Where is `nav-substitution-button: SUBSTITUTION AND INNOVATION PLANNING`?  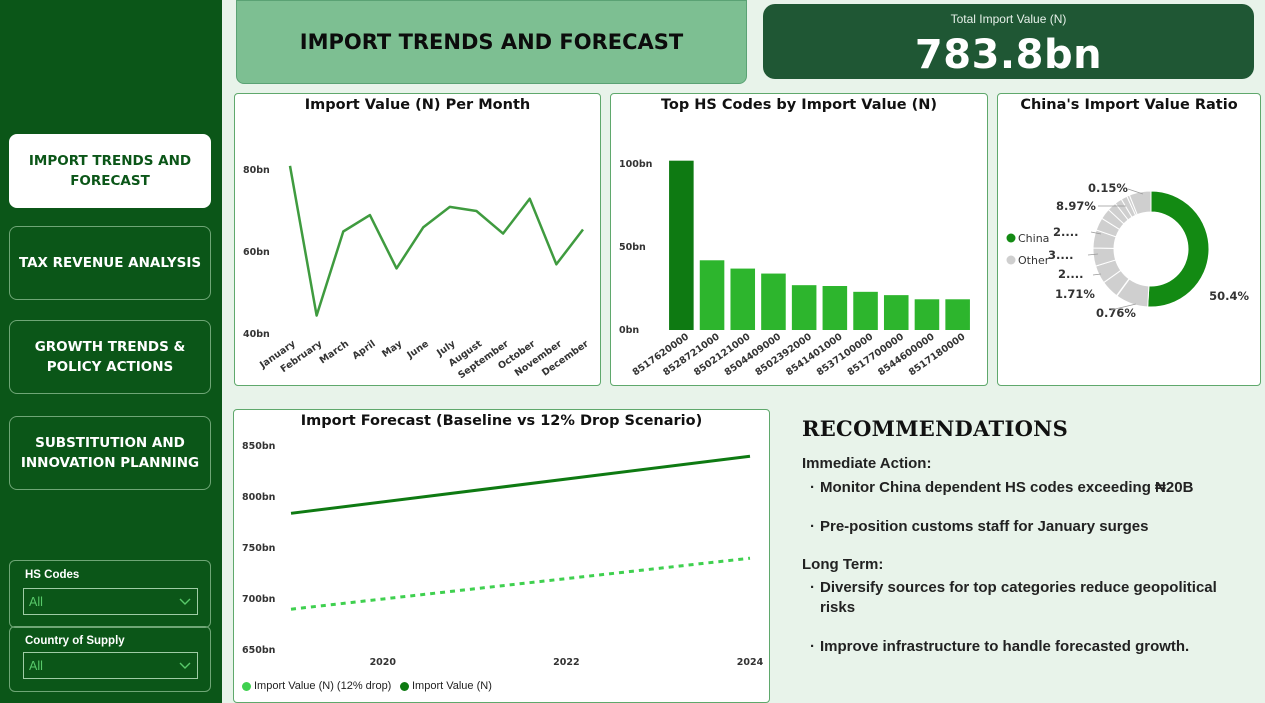 nav-substitution-button: SUBSTITUTION AND INNOVATION PLANNING is located at coordinates (110, 453).